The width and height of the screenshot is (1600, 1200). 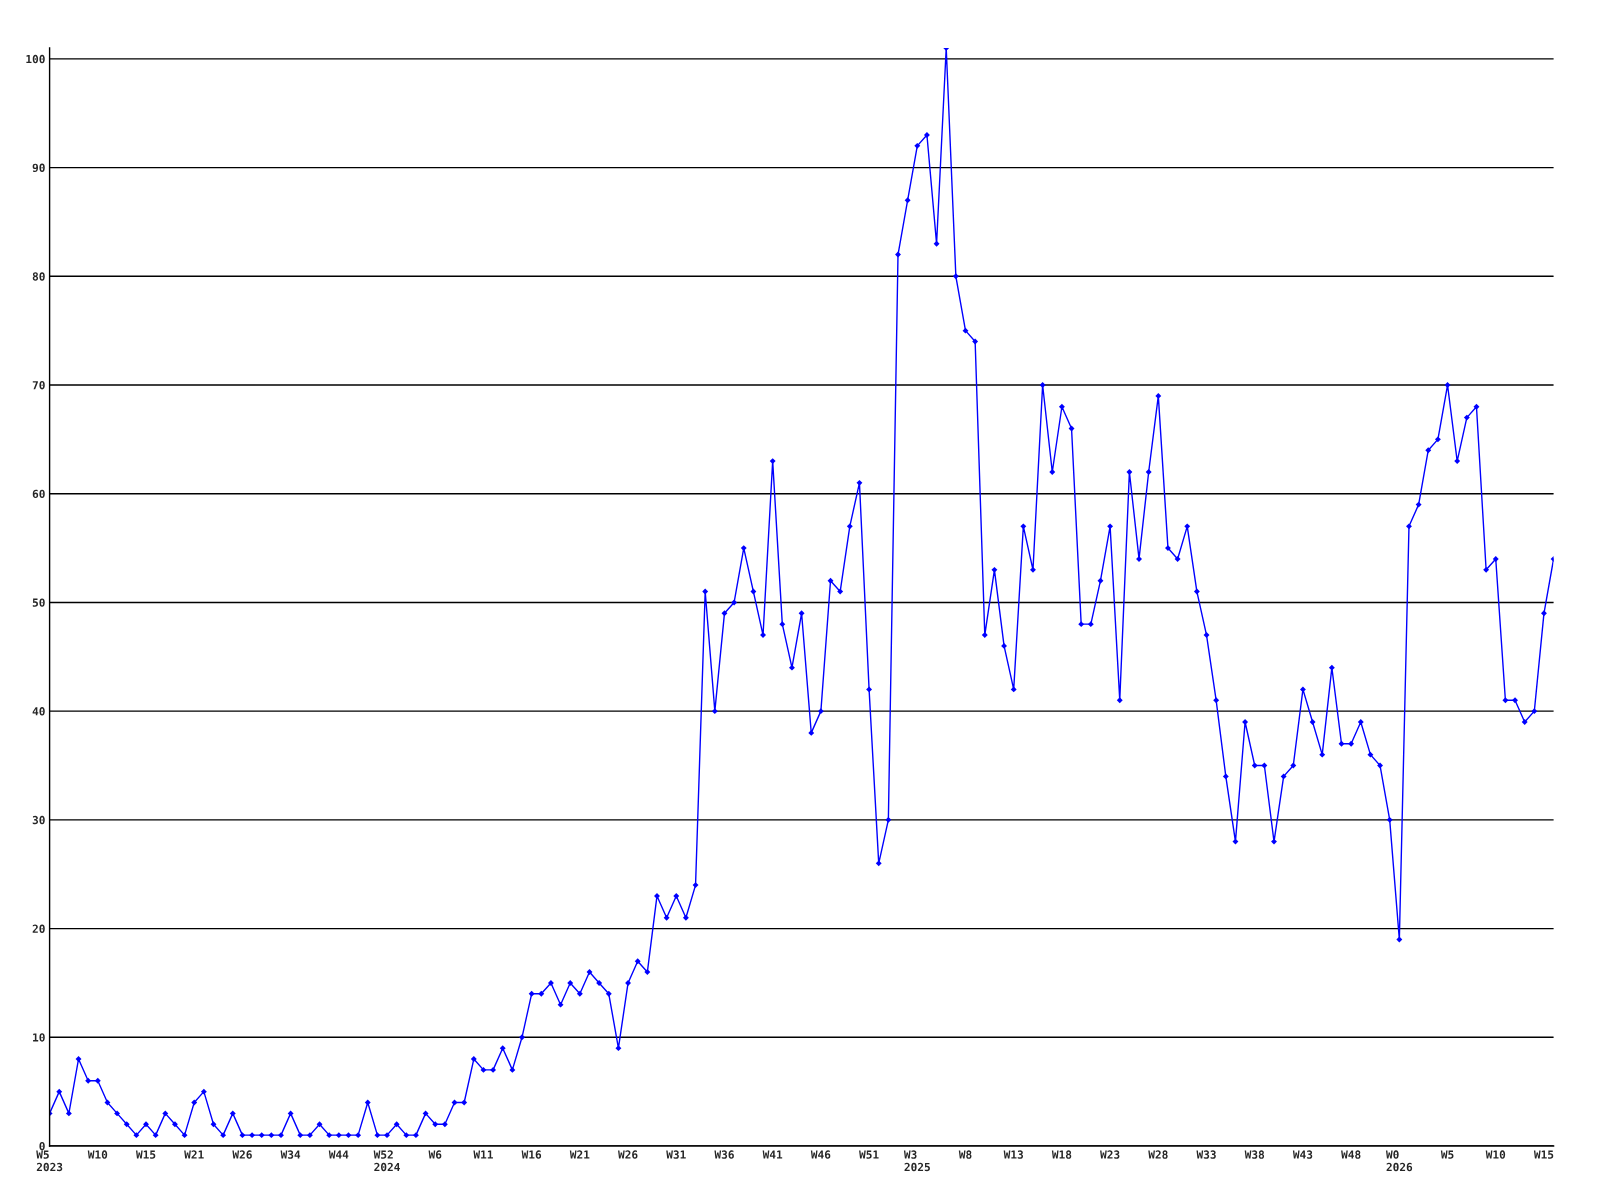 What do you see at coordinates (1399, 1161) in the screenshot?
I see `x-tick-label: W0 2026` at bounding box center [1399, 1161].